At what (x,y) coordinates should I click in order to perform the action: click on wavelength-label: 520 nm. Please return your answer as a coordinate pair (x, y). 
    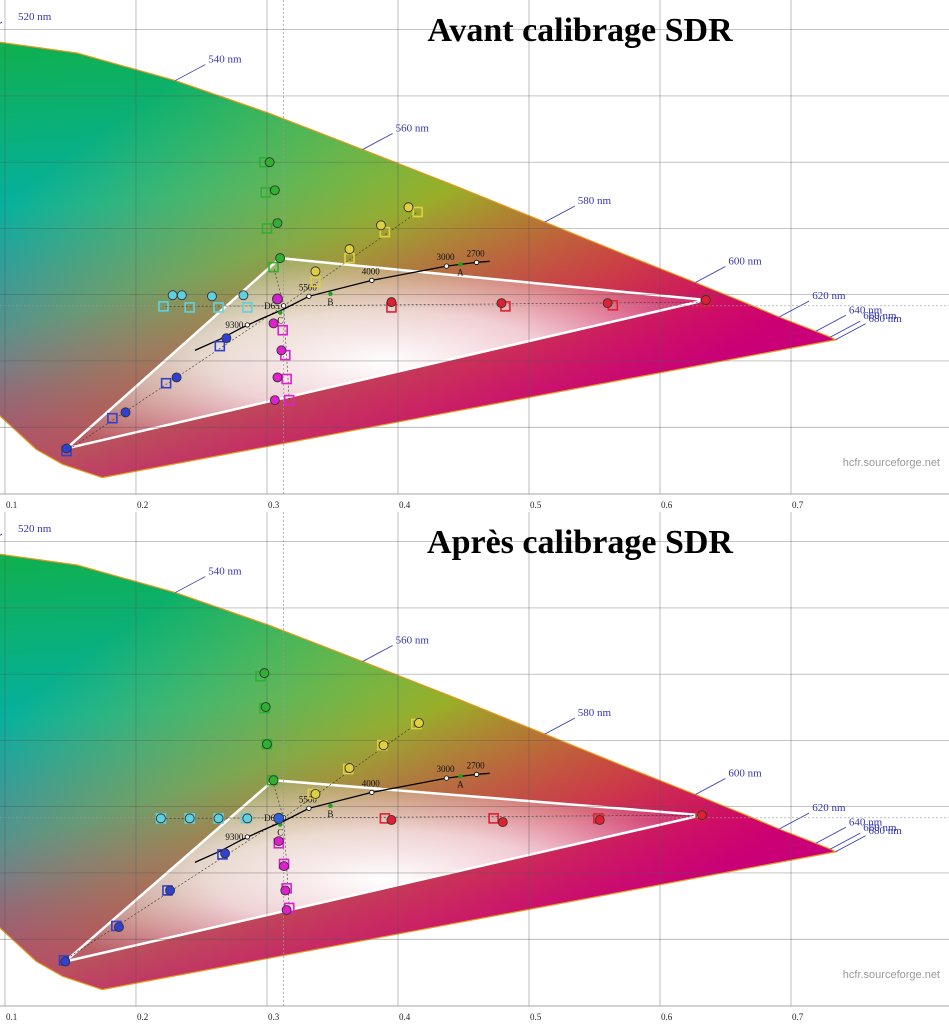
    Looking at the image, I should click on (35, 17).